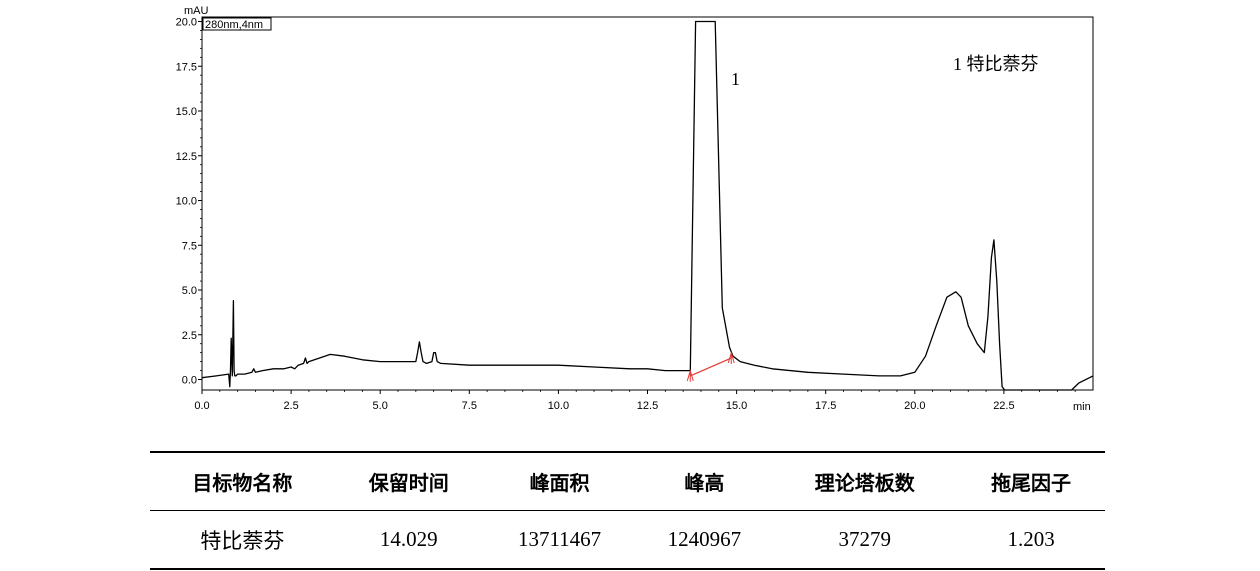 The height and width of the screenshot is (571, 1260). What do you see at coordinates (647, 406) in the screenshot?
I see `x-tick-label: 12.5` at bounding box center [647, 406].